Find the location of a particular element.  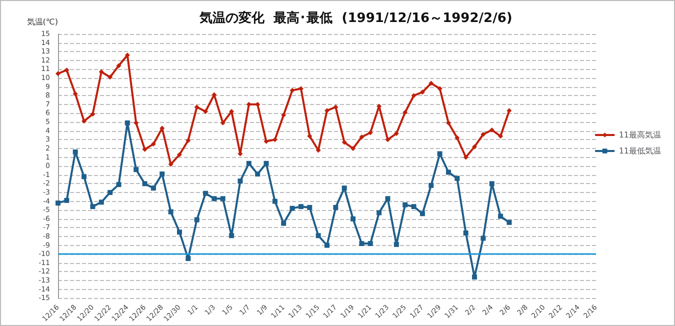

legend-label: 11最高気温 is located at coordinates (640, 135).